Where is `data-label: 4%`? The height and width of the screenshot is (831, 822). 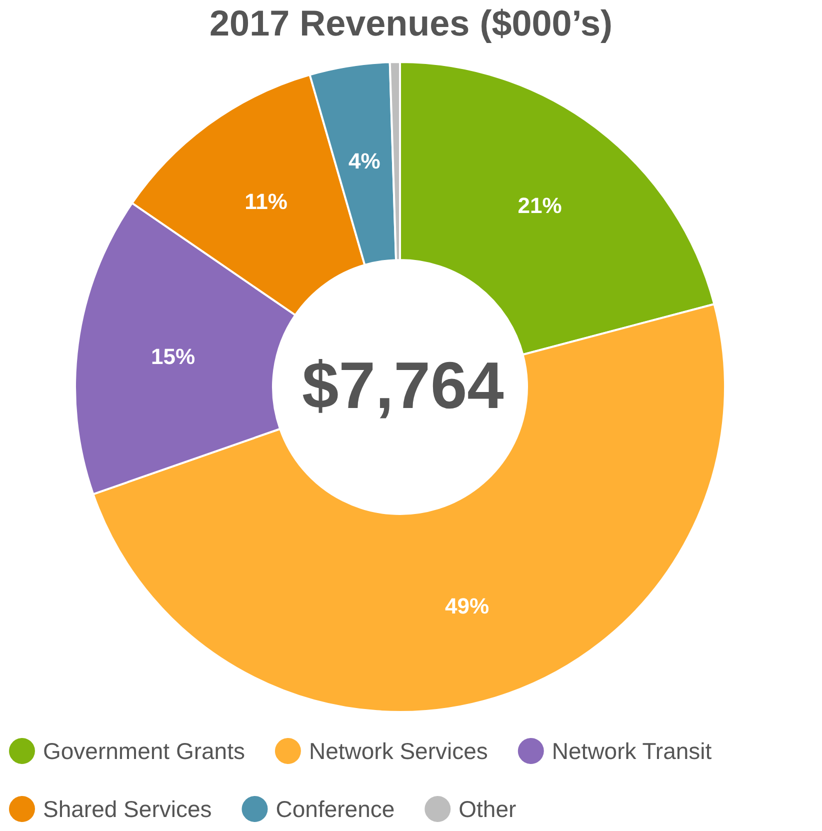 data-label: 4% is located at coordinates (364, 161).